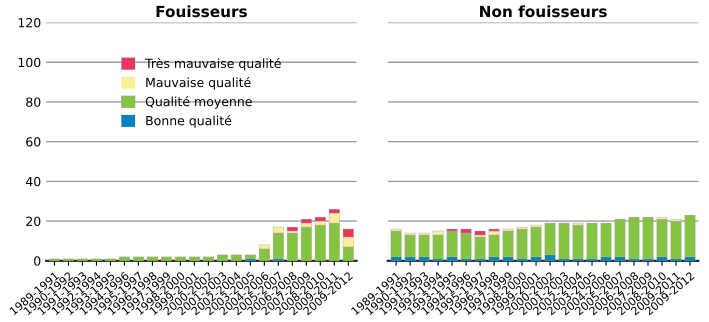  I want to click on y-tick-label: 80, so click(33, 102).